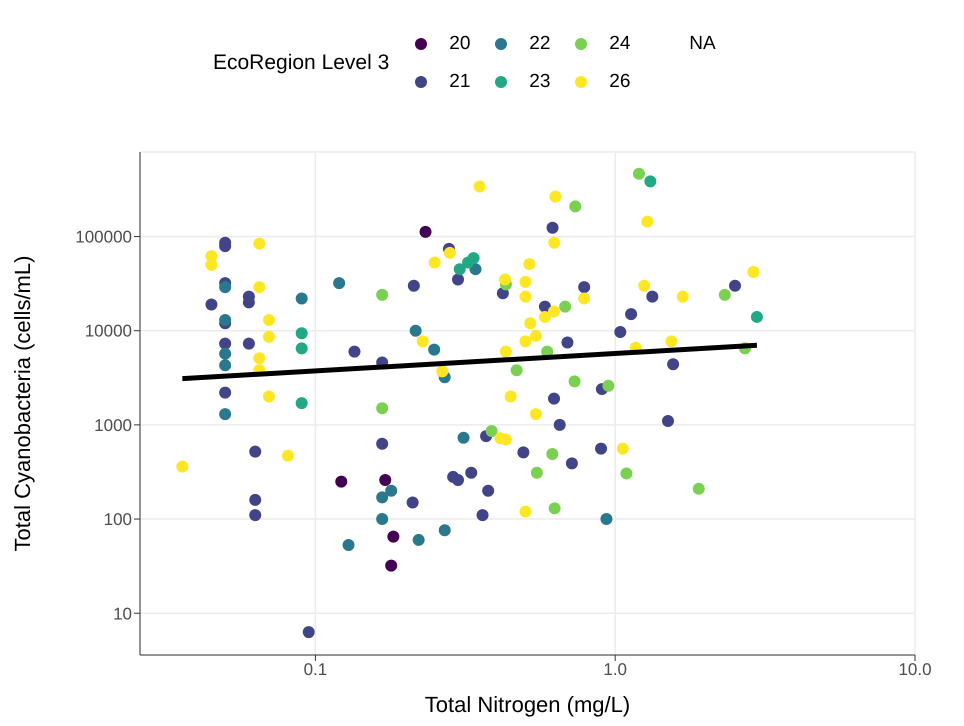 Image resolution: width=964 pixels, height=726 pixels. What do you see at coordinates (103, 237) in the screenshot?
I see `y-tick-label: 100000` at bounding box center [103, 237].